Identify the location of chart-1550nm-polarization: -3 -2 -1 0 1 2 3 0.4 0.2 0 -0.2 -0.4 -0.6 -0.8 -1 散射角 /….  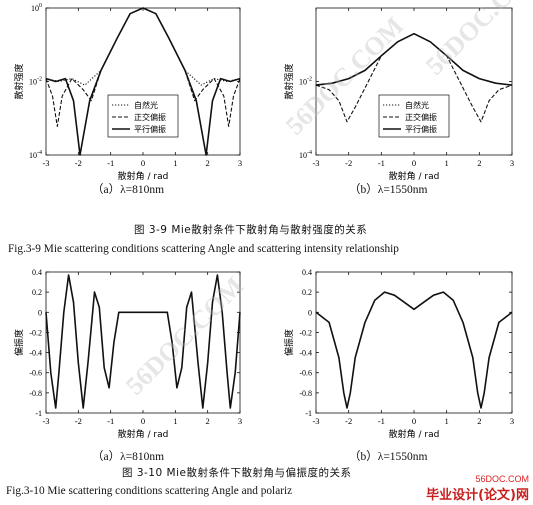
(398, 354).